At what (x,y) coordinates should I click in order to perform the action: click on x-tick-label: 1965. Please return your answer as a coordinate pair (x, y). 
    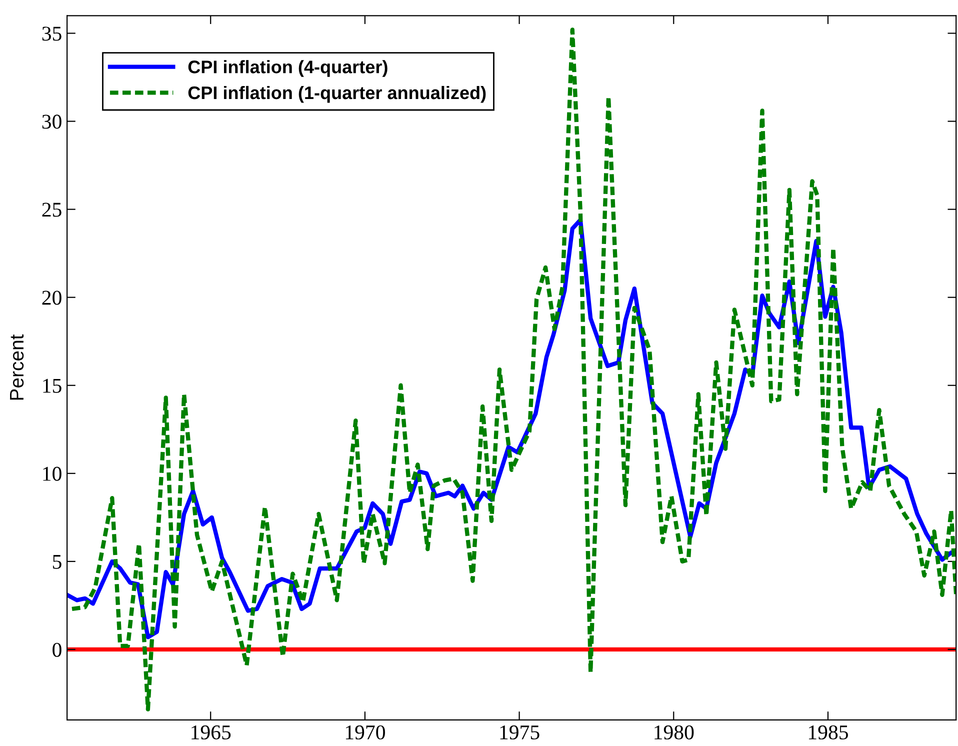
    Looking at the image, I should click on (211, 732).